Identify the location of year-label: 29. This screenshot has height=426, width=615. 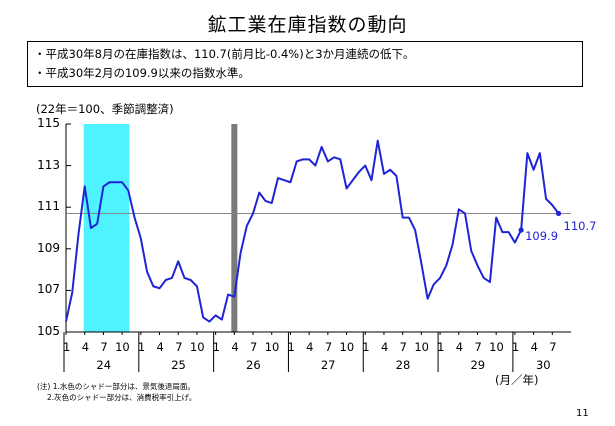
(478, 365).